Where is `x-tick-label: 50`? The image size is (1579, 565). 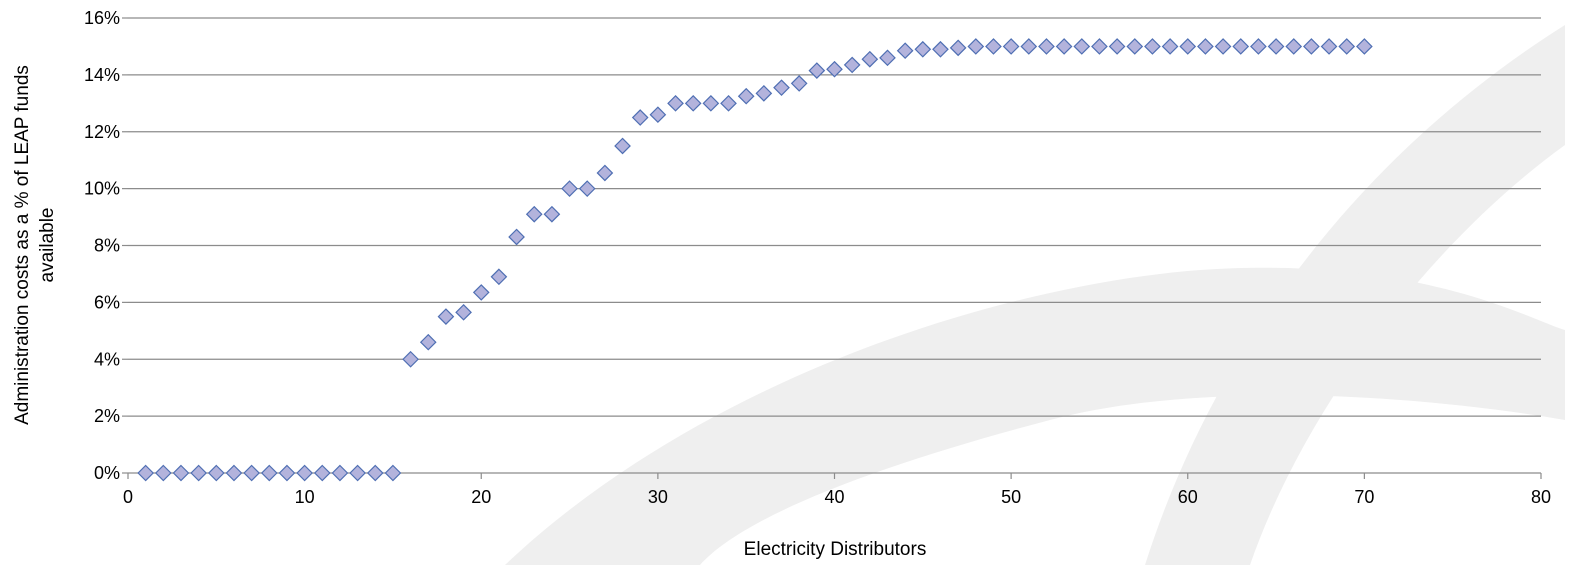
x-tick-label: 50 is located at coordinates (1011, 497).